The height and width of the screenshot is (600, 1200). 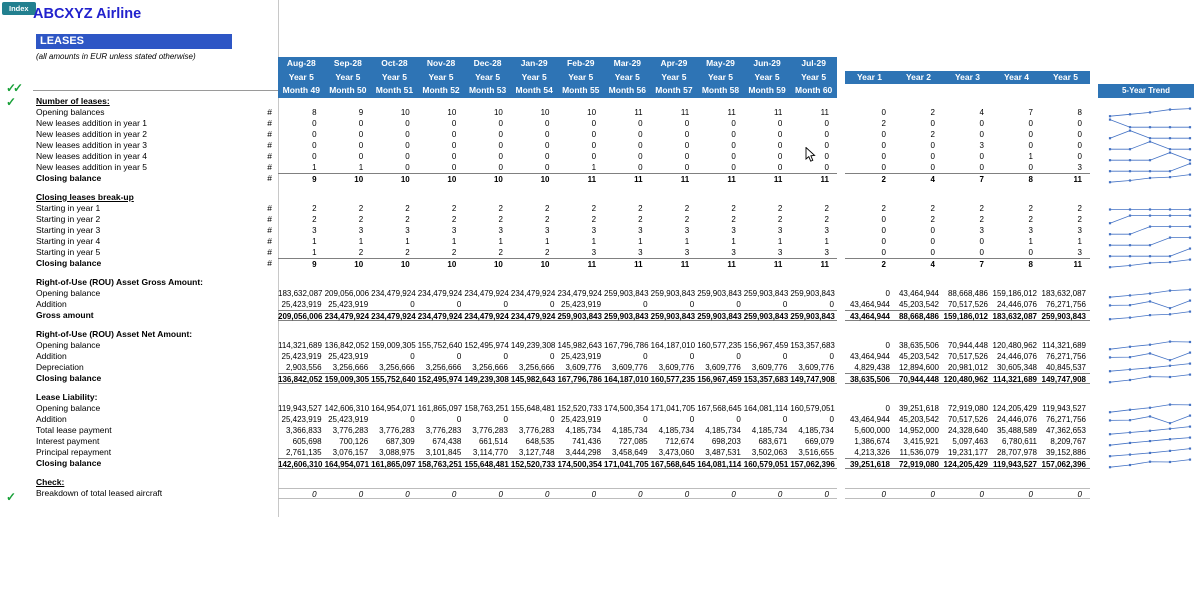 I want to click on month-cell: 3,366,833, so click(x=303, y=430).